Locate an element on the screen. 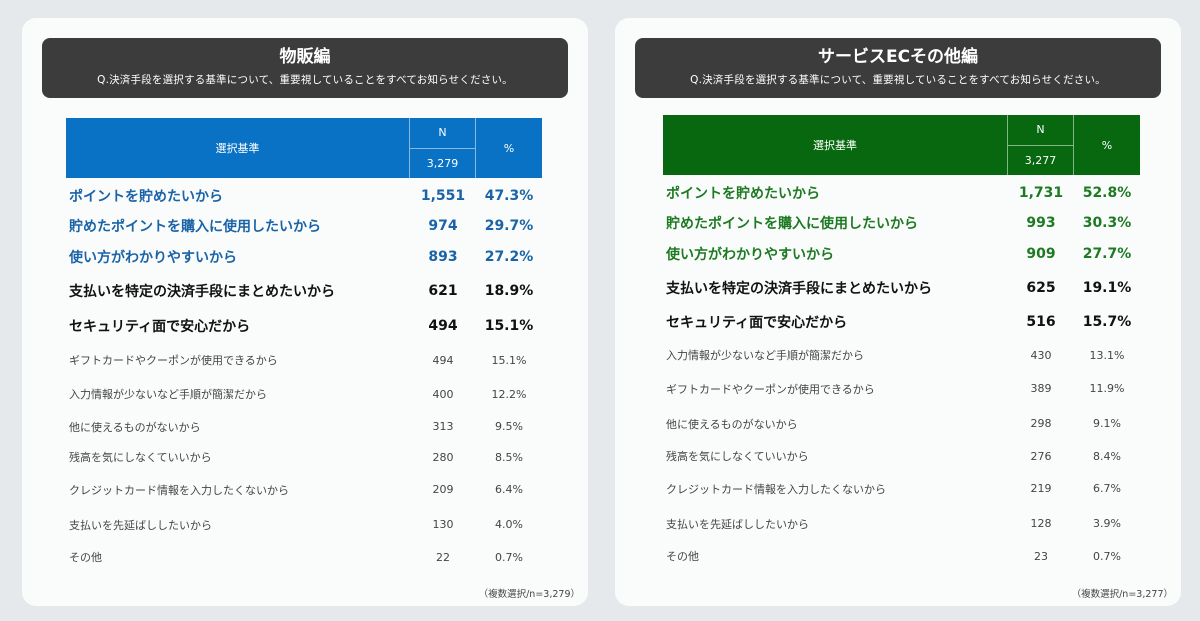 The image size is (1200, 621). row-pct: 0.7% is located at coordinates (509, 557).